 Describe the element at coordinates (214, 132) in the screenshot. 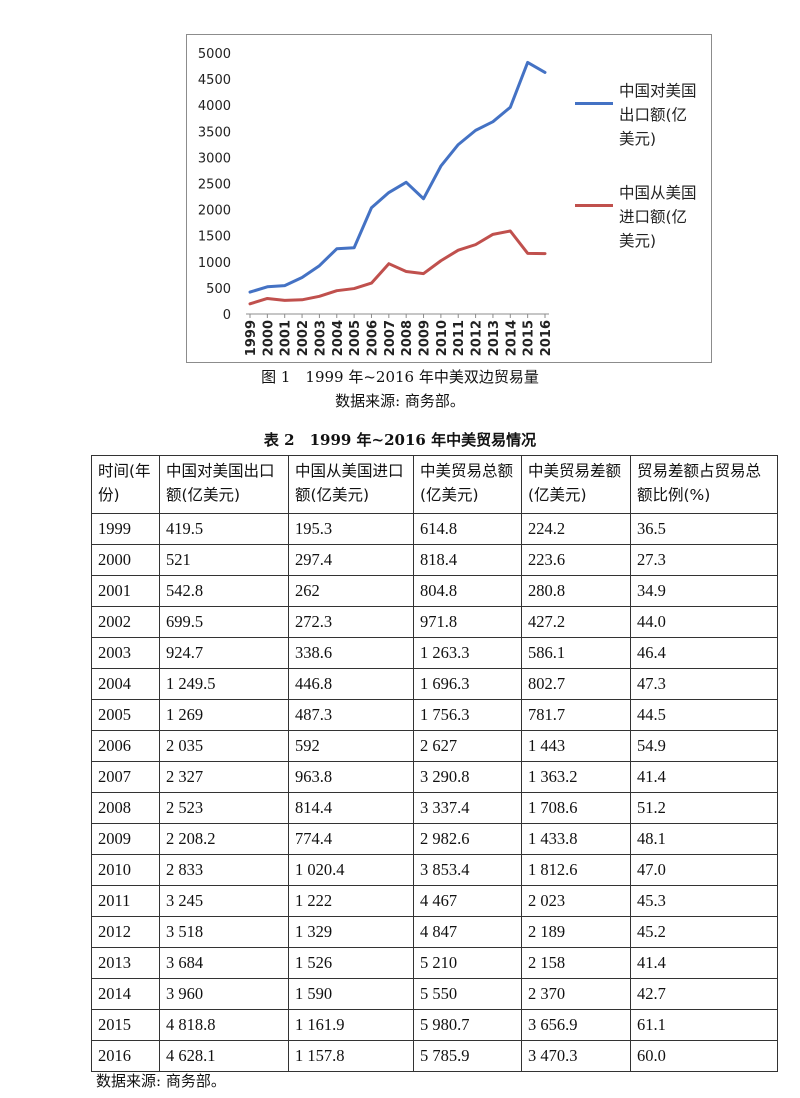

I see `y-tick-label: 3500` at that location.